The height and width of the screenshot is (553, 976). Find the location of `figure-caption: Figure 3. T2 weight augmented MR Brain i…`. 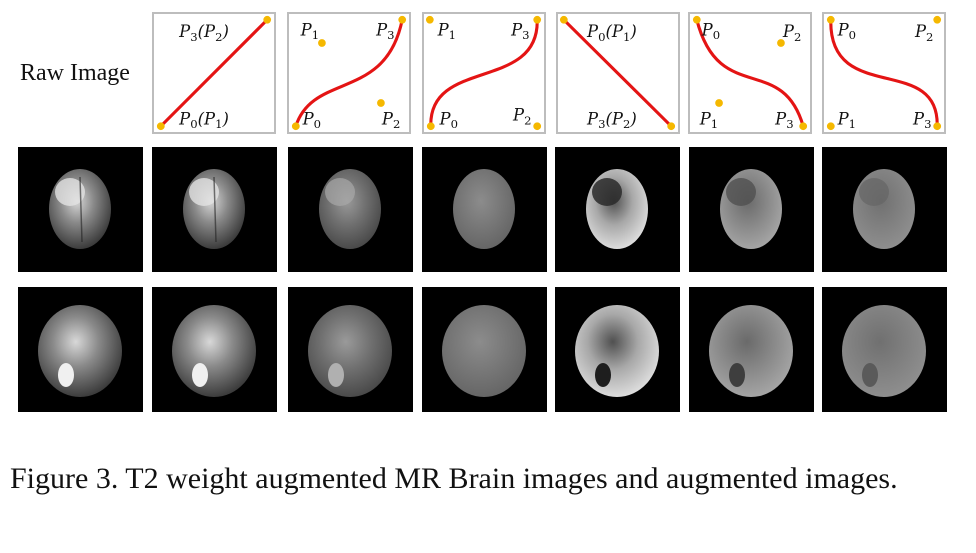

figure-caption: Figure 3. T2 weight augmented MR Brain i… is located at coordinates (454, 478).